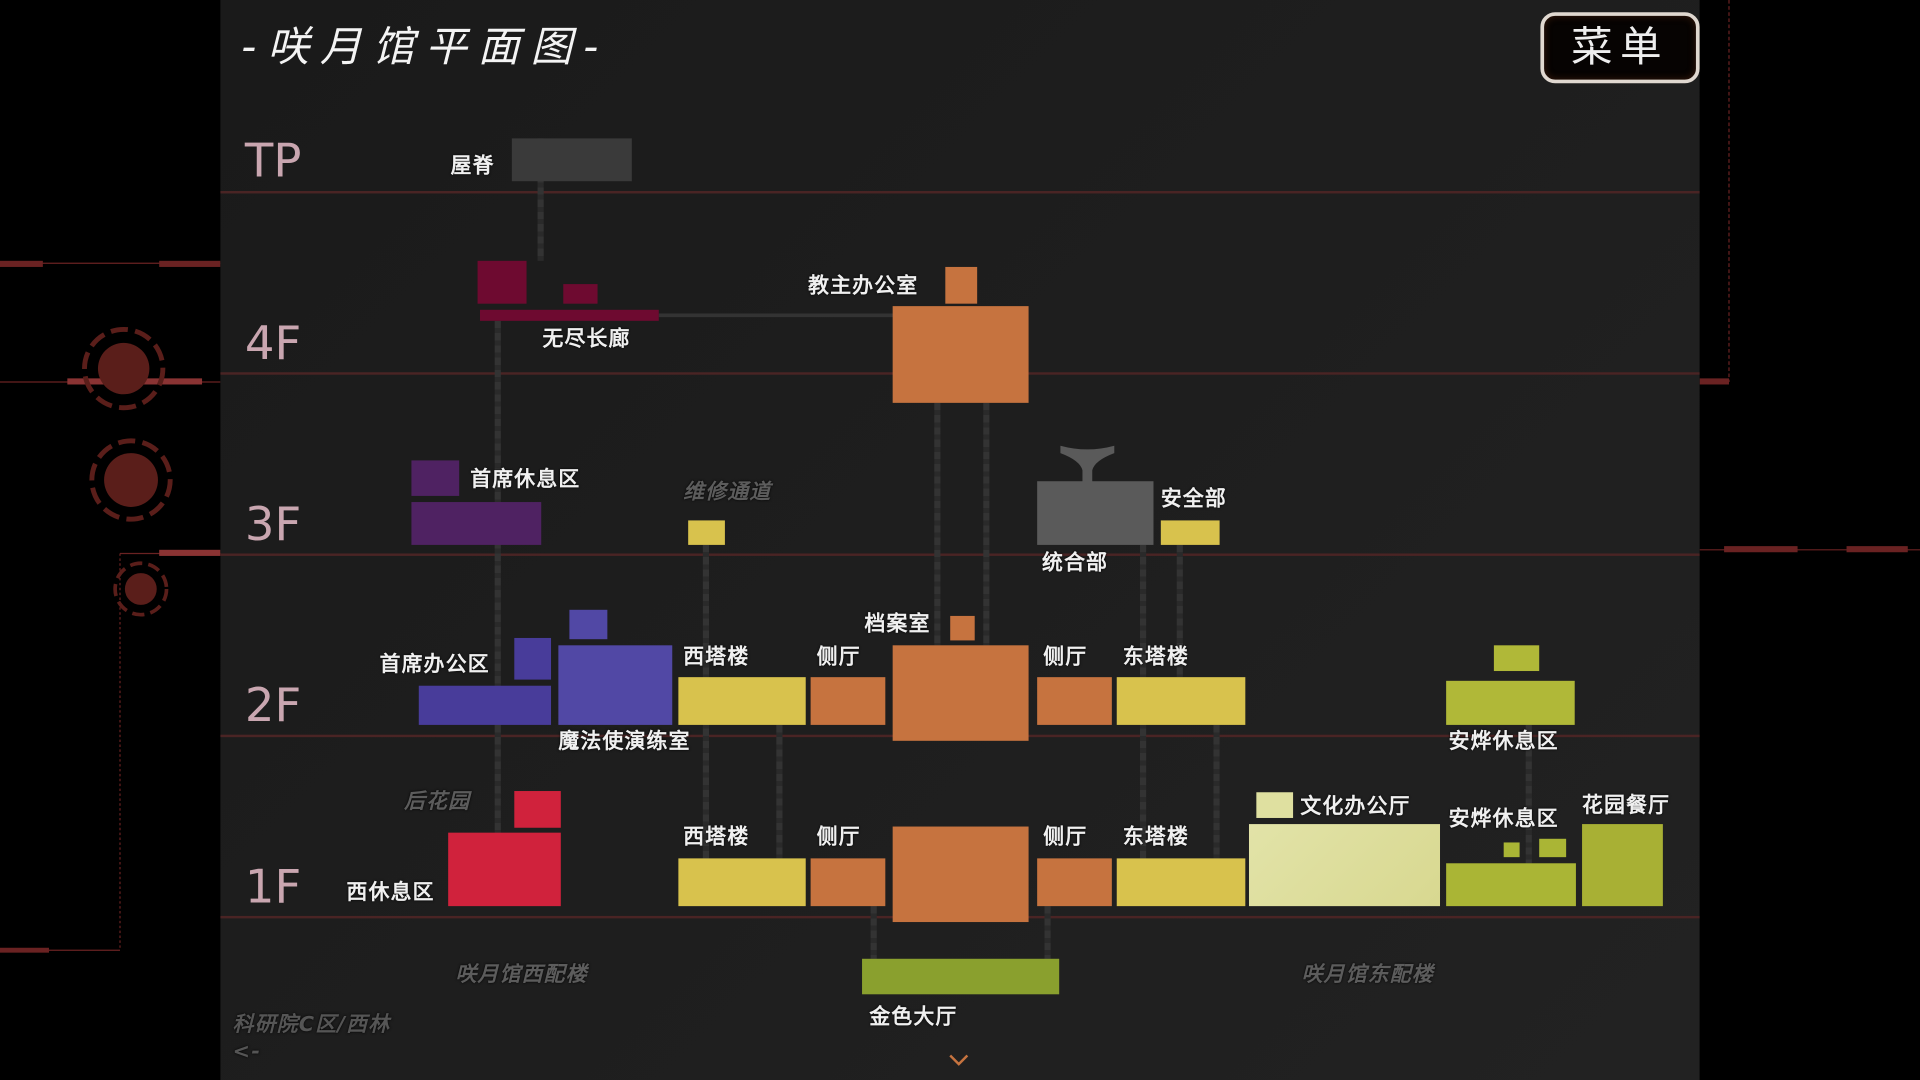 The height and width of the screenshot is (1080, 1920). I want to click on room-west-tower-2f, so click(742, 701).